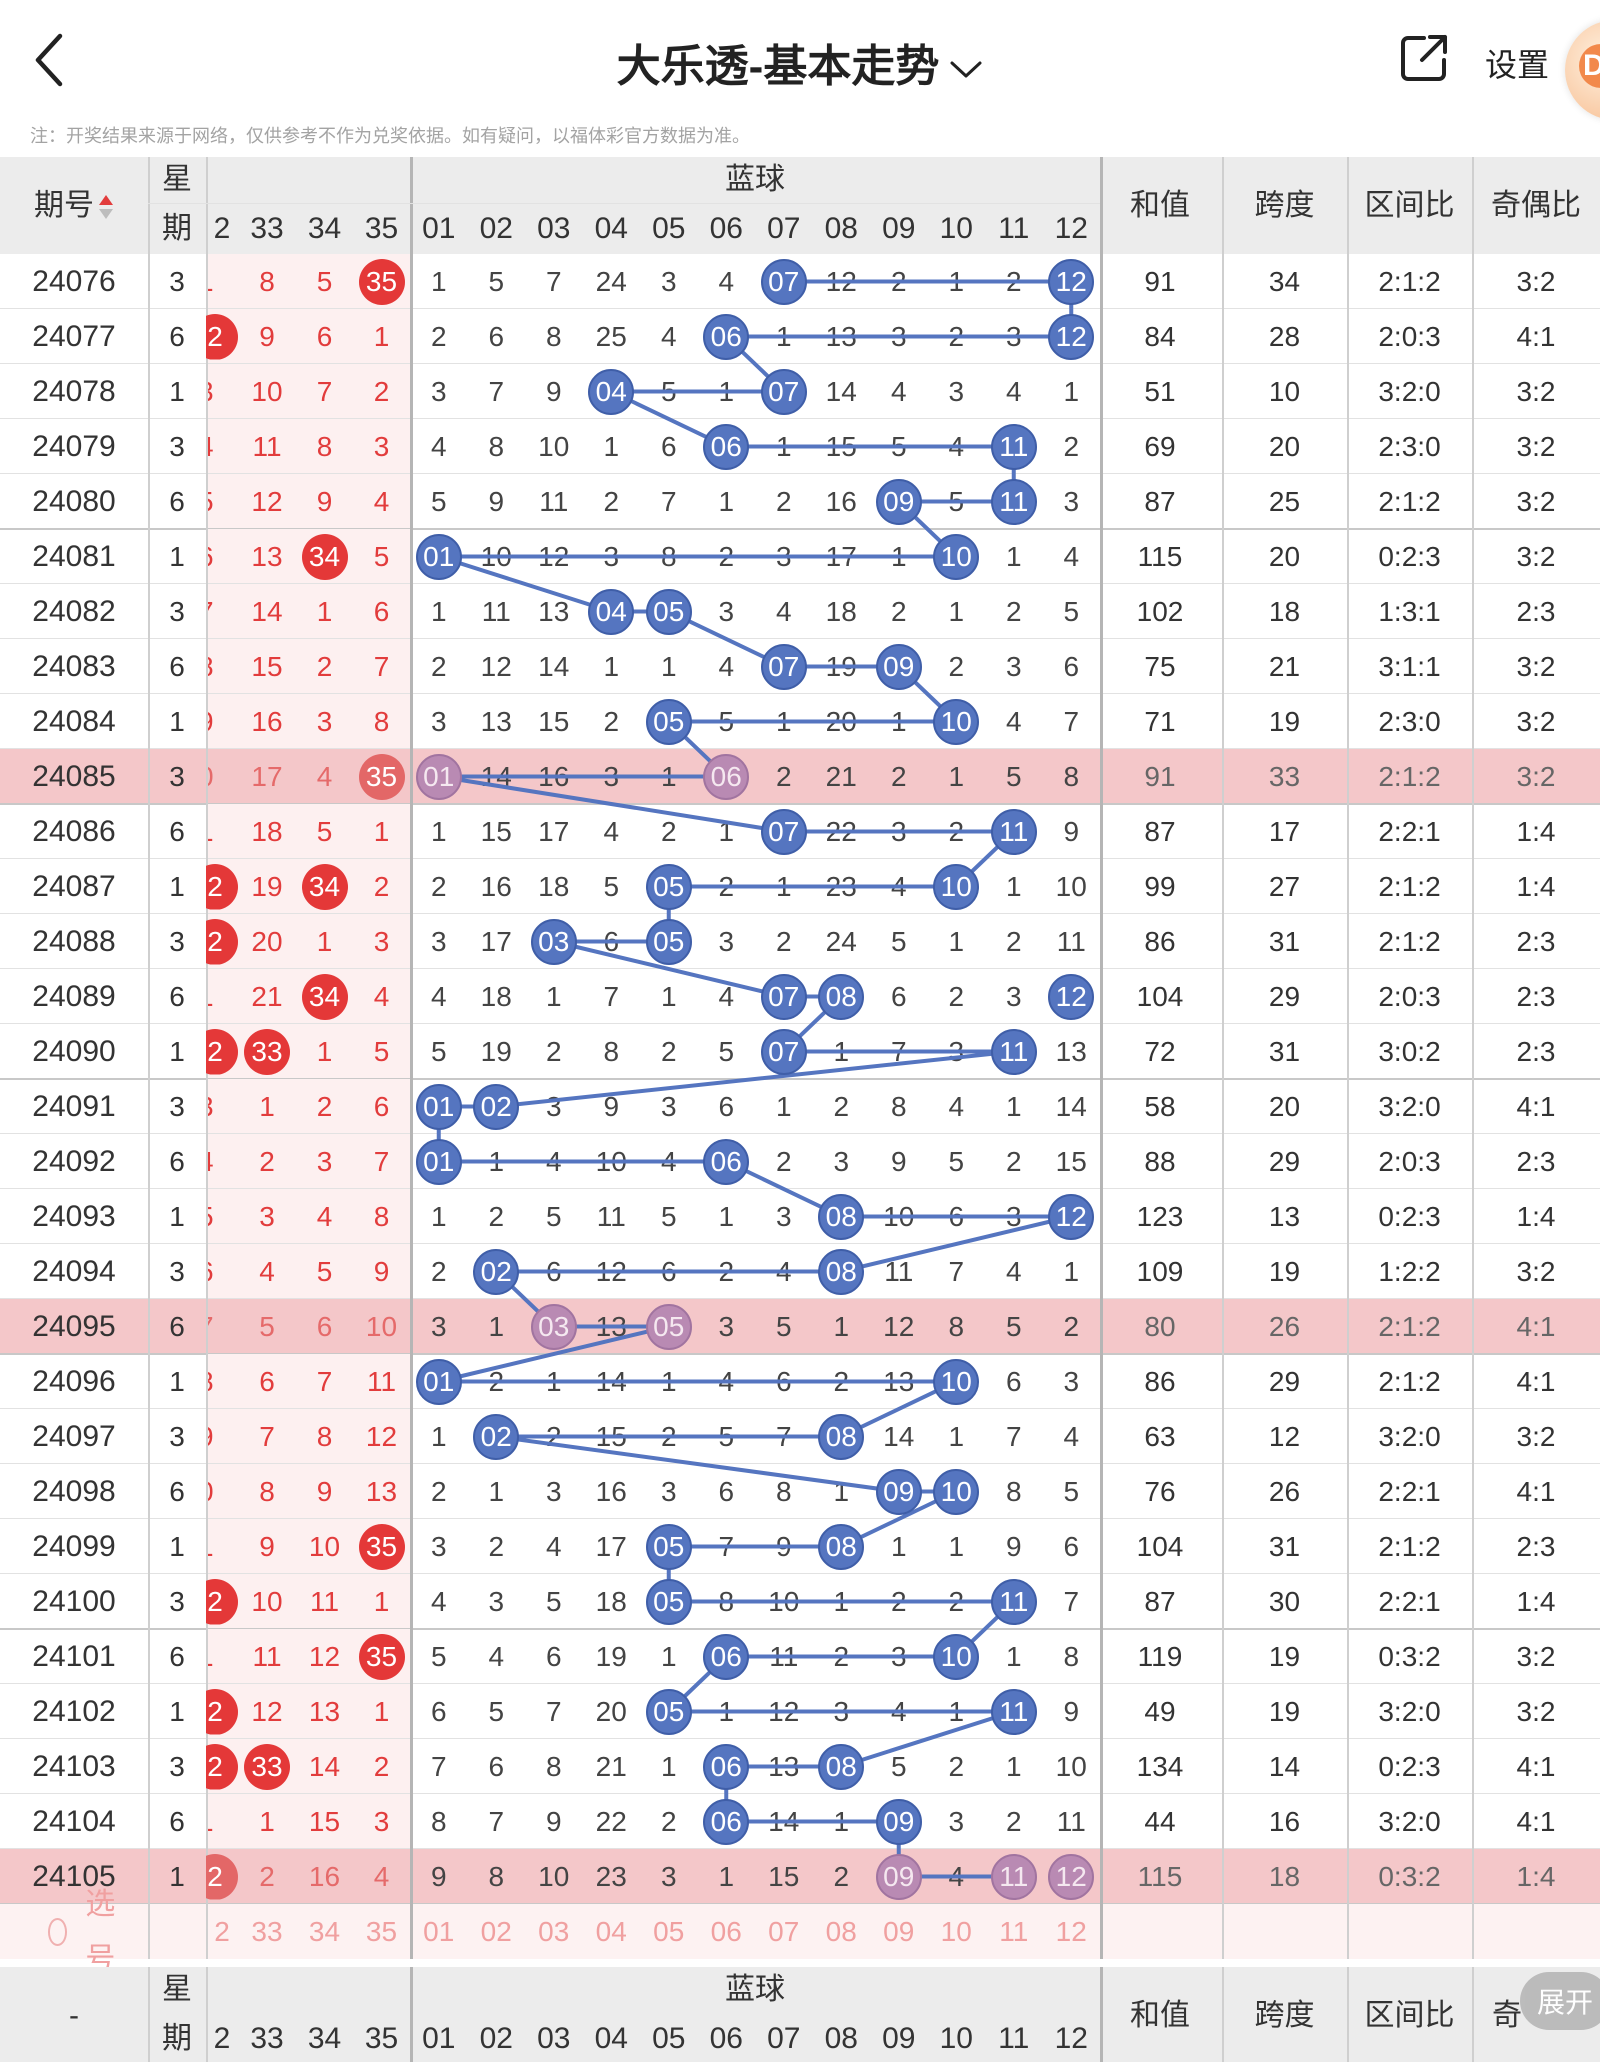 The height and width of the screenshot is (2062, 1600). Describe the element at coordinates (74, 666) in the screenshot. I see `table-row-issue: 24083` at that location.